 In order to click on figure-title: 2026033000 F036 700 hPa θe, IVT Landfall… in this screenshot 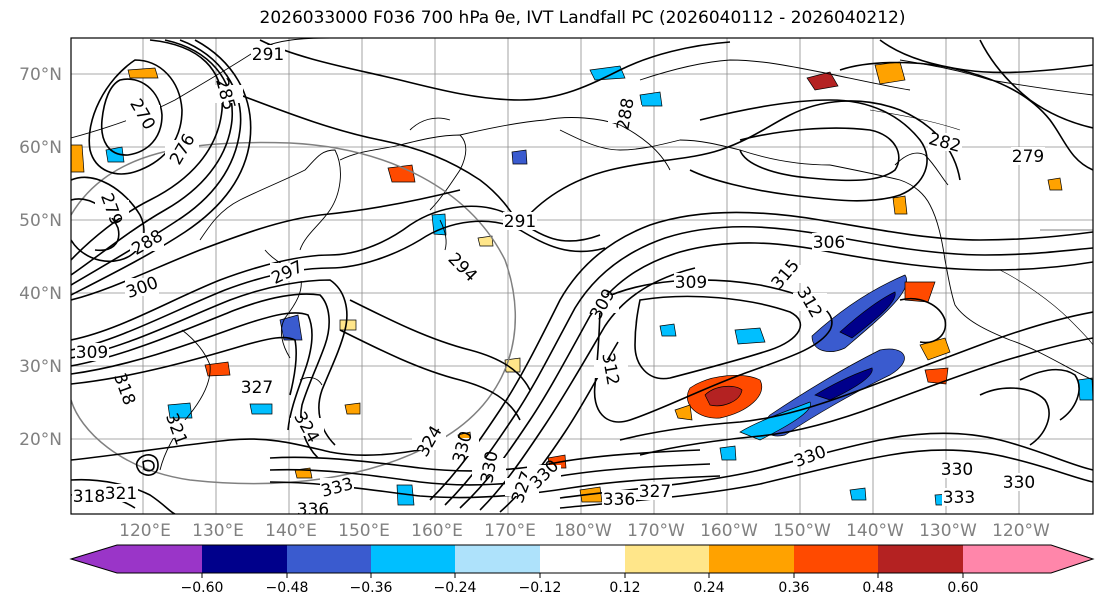, I will do `click(582, 18)`.